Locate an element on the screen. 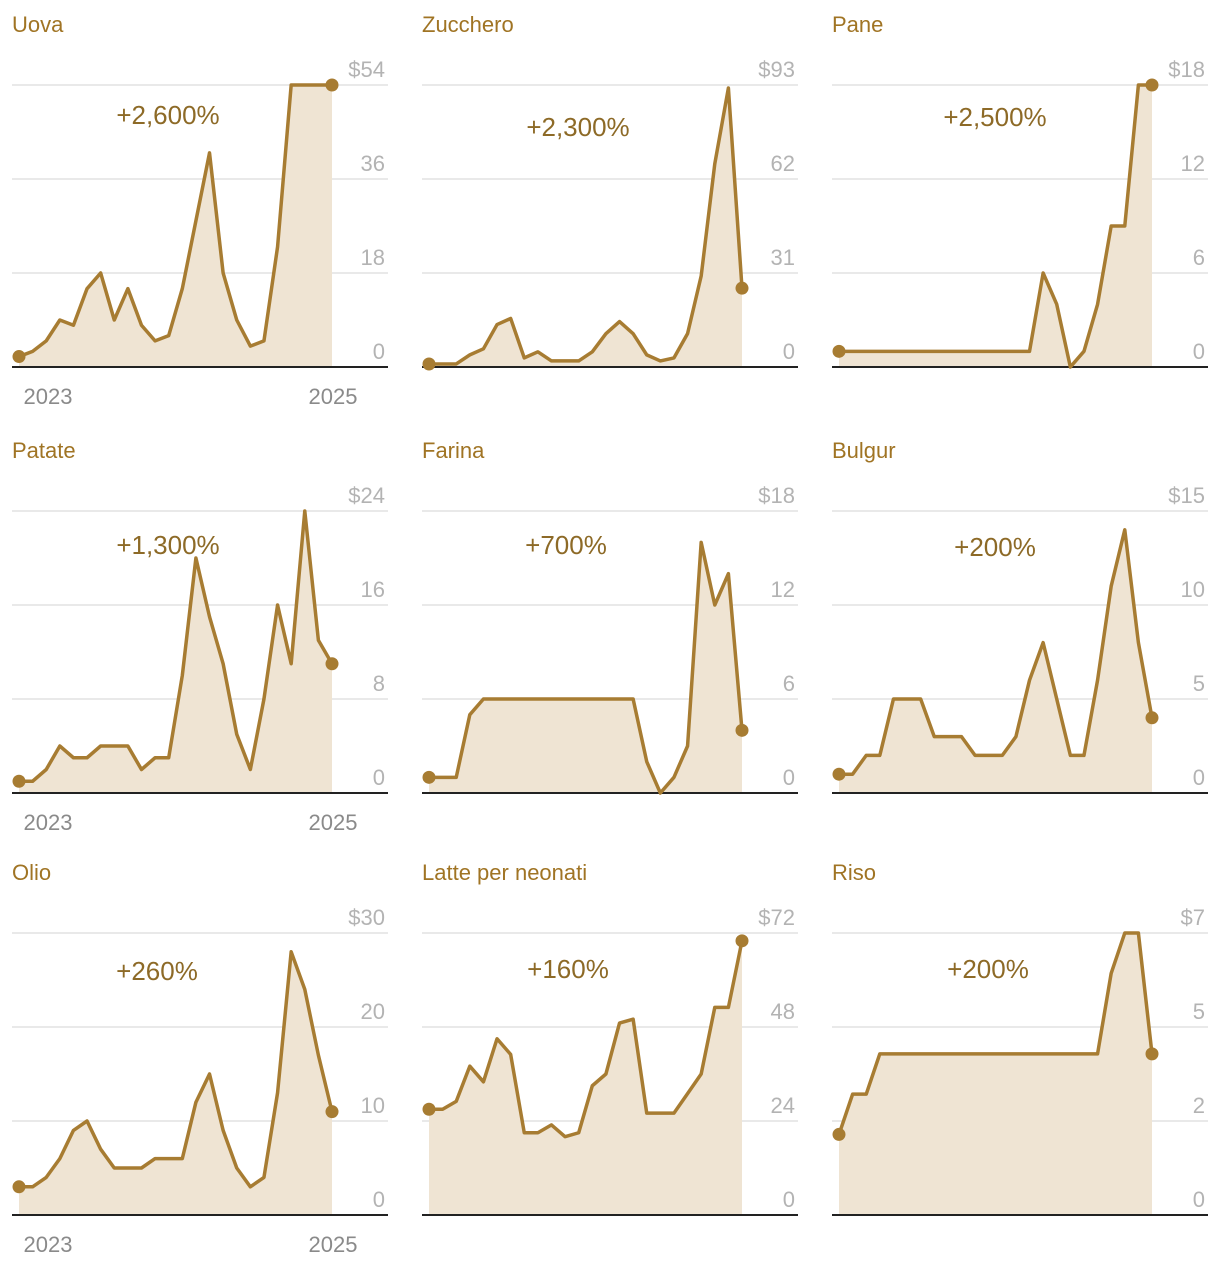 This screenshot has width=1220, height=1268. chart-svg: 0 8 16 $24 +1,300% 2023 2025 is located at coordinates (200, 659).